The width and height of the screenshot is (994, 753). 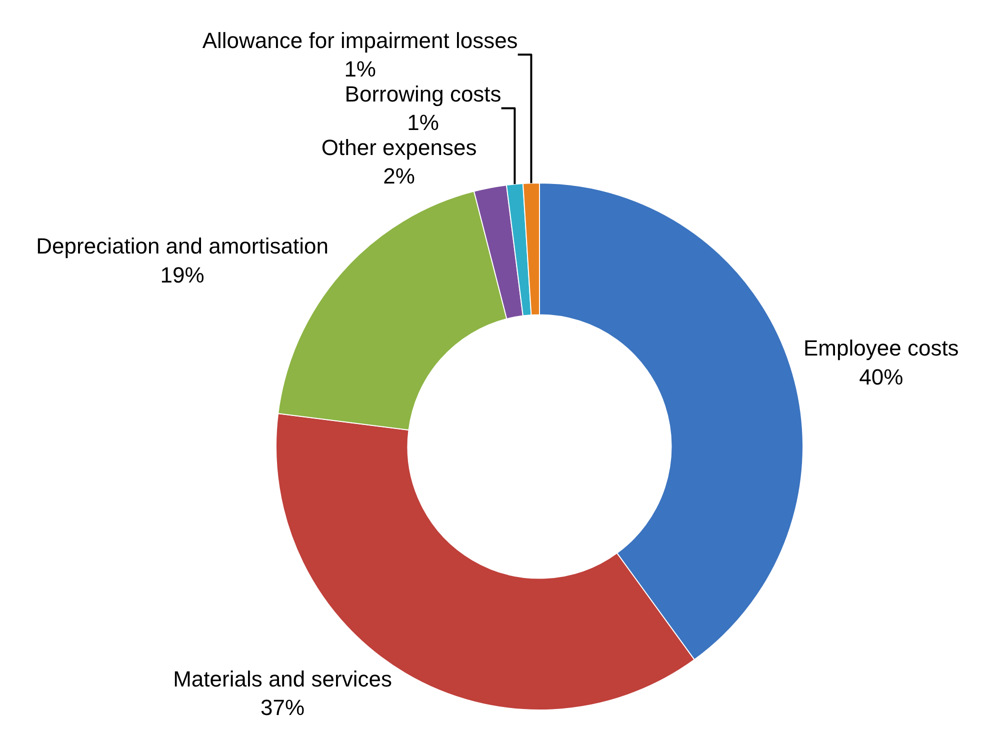 What do you see at coordinates (182, 275) in the screenshot?
I see `data-label: 19%` at bounding box center [182, 275].